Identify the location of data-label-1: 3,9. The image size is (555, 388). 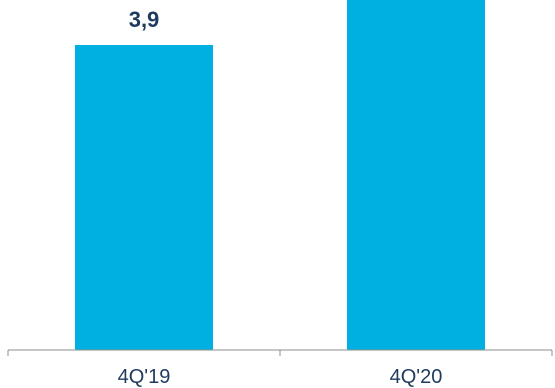
(144, 19).